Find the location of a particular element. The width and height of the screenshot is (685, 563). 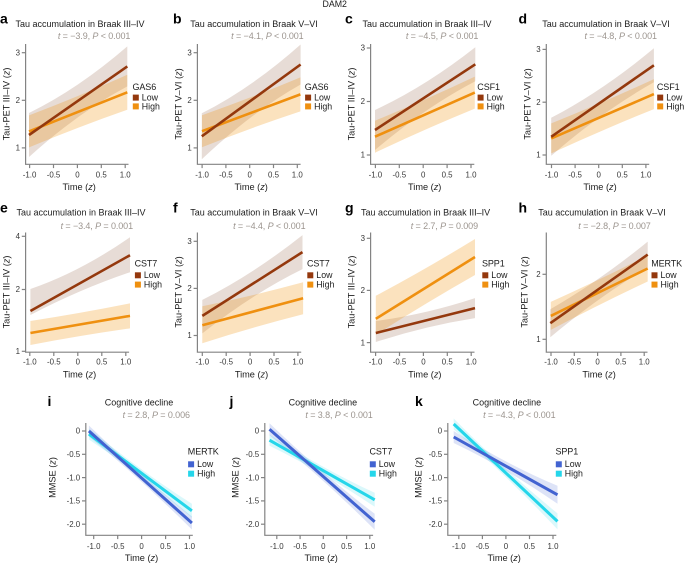

svg-text: i is located at coordinates (50, 401).